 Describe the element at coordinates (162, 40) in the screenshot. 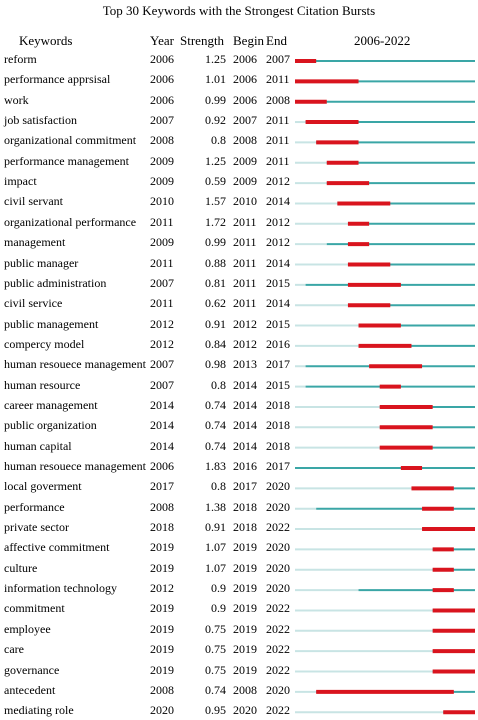

I see `header-year: Year` at that location.